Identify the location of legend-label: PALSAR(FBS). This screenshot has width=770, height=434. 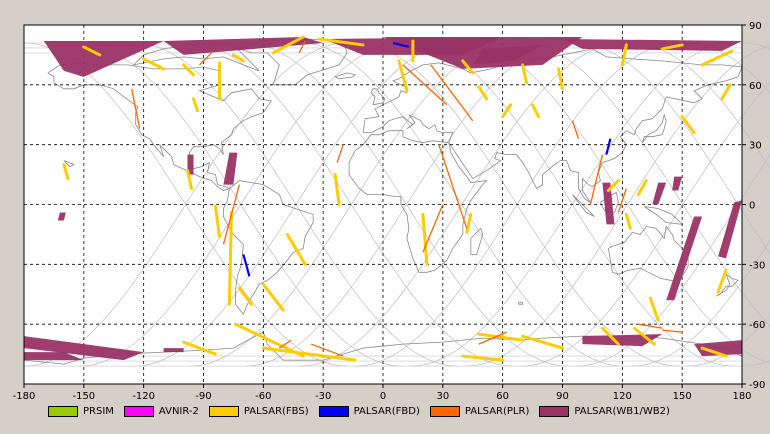
(276, 411).